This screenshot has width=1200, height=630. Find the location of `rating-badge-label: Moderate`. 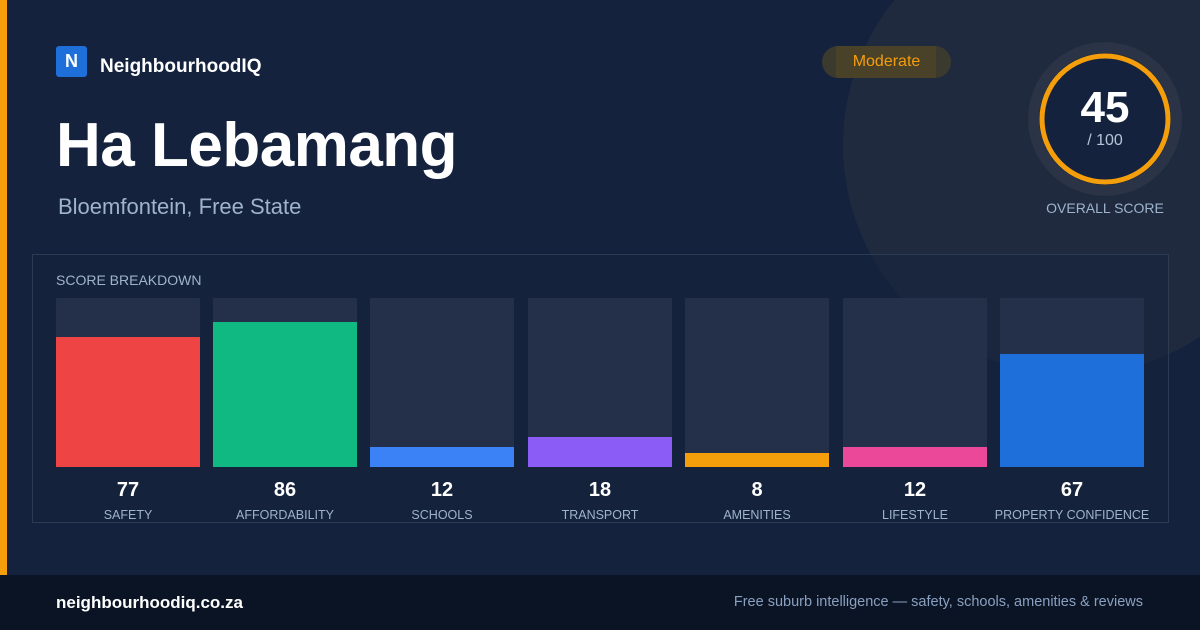

rating-badge-label: Moderate is located at coordinates (886, 61).